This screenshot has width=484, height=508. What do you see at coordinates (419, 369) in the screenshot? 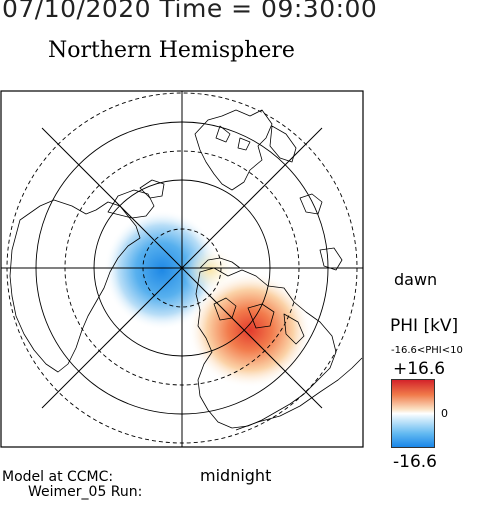
I see `legend-max-label: +16.6` at bounding box center [419, 369].